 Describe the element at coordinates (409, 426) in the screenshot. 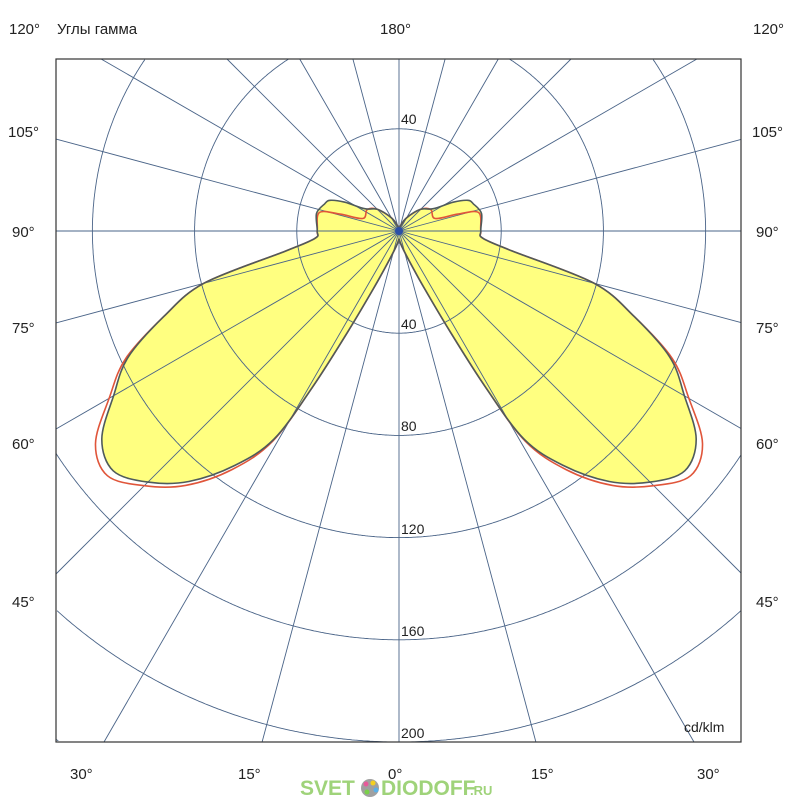

I see `radial-tick-80: 80` at that location.